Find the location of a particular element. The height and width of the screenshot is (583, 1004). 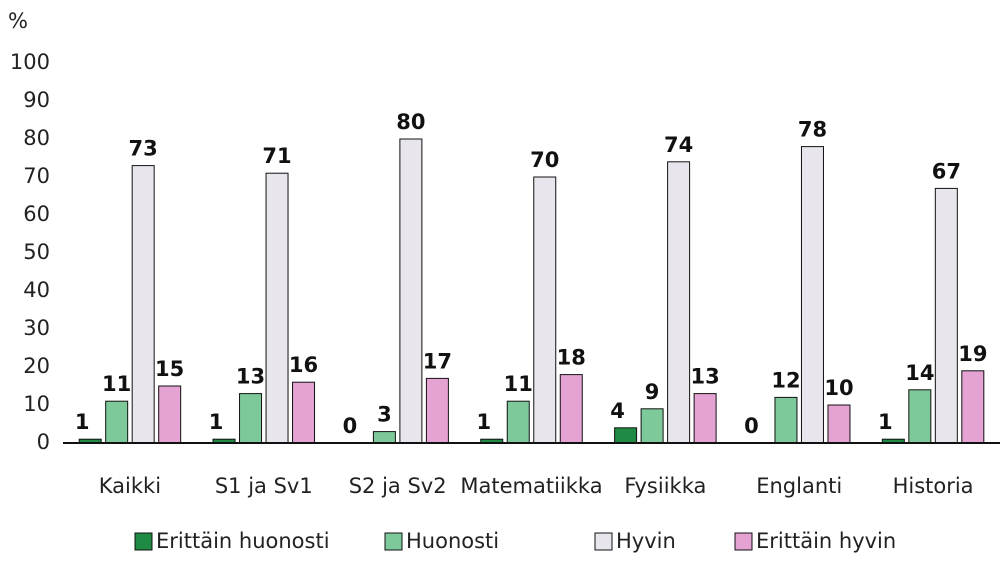

y-tick-label: 40 is located at coordinates (36, 290).